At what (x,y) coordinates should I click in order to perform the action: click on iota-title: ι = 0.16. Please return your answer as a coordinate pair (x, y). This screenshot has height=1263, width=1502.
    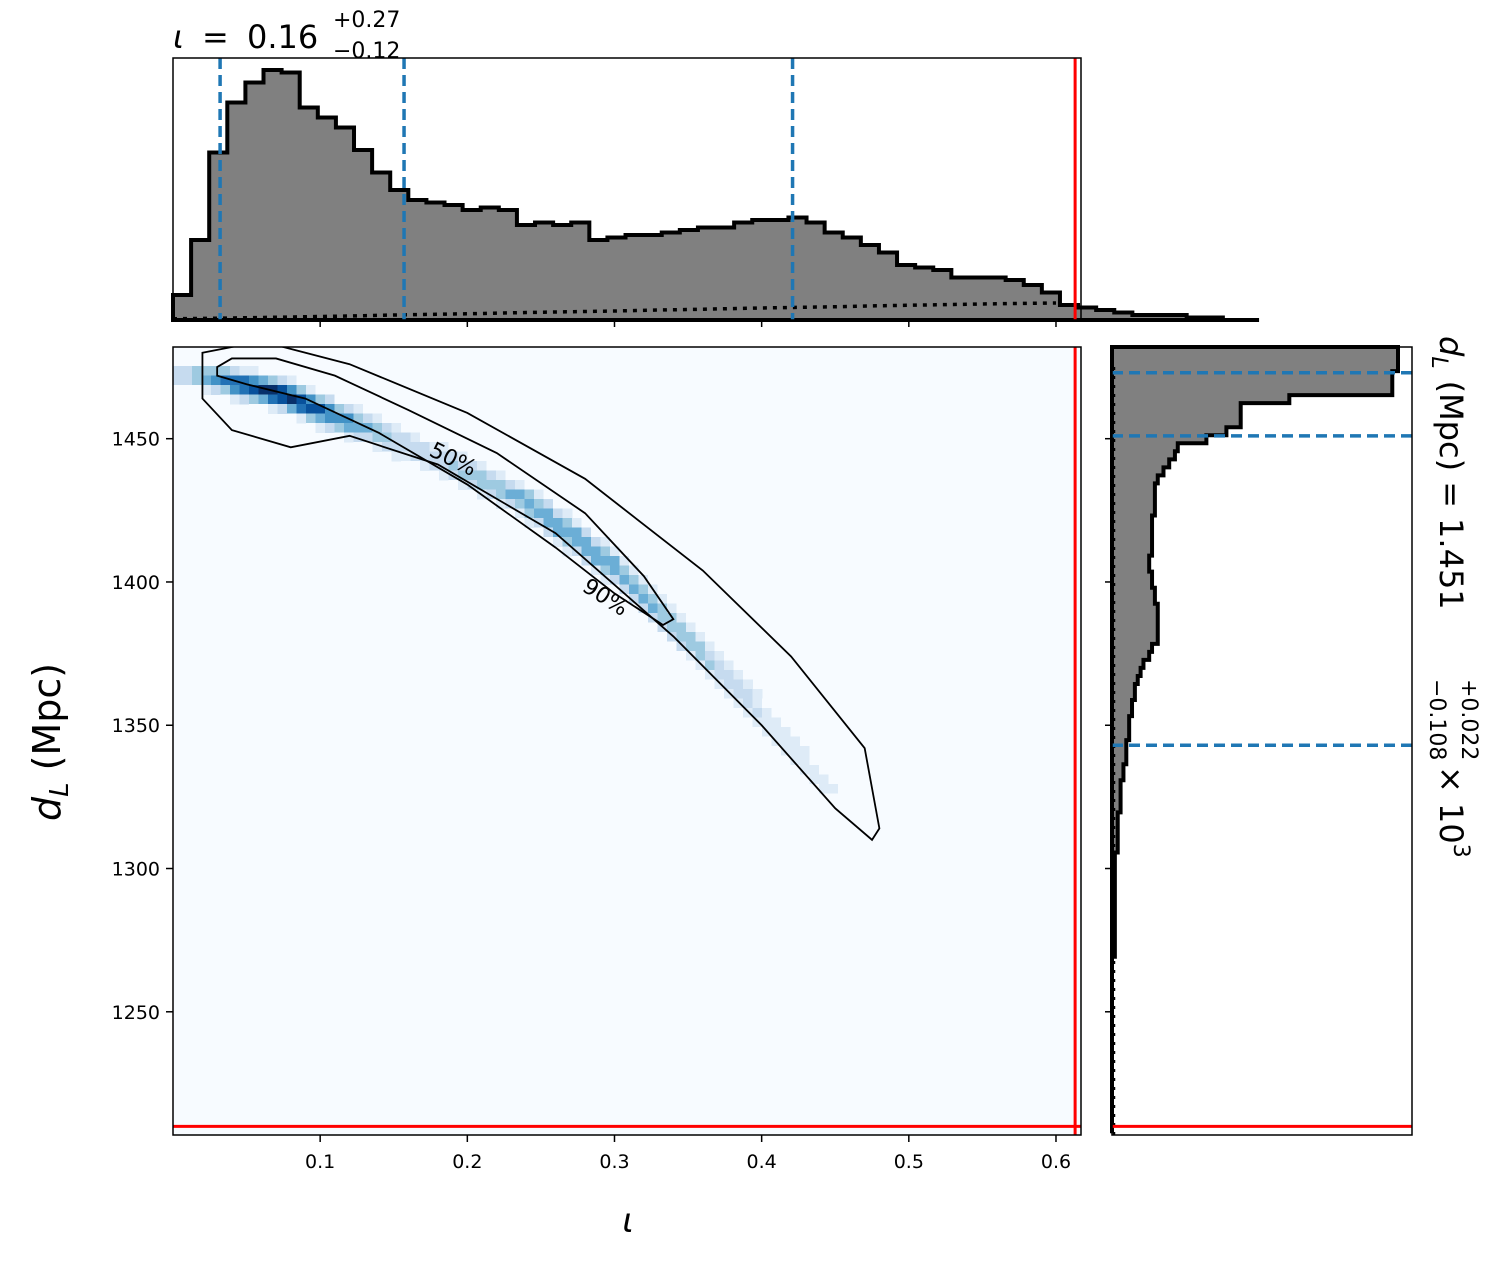
    Looking at the image, I should click on (245, 37).